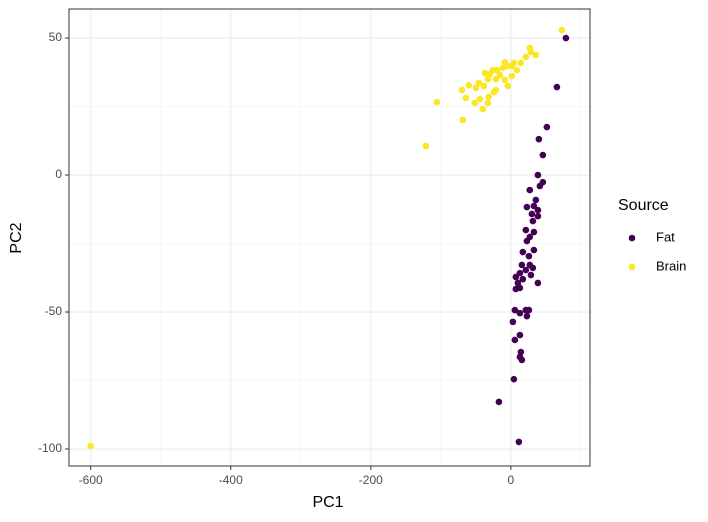  What do you see at coordinates (54, 311) in the screenshot?
I see `y-tick-label: -50` at bounding box center [54, 311].